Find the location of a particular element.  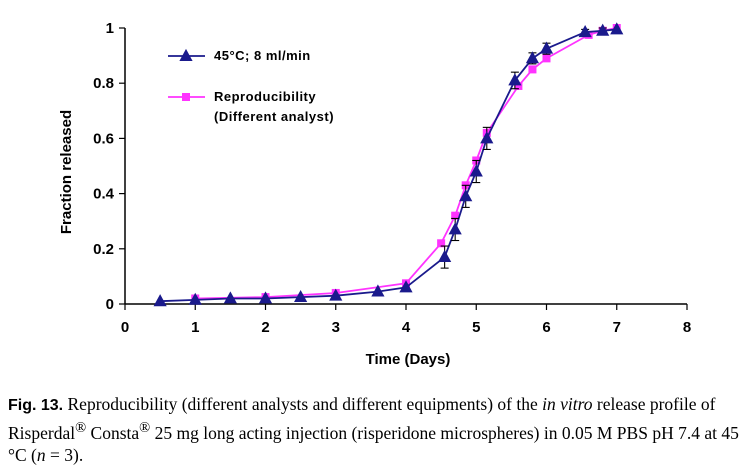

y-tick-label: 1 is located at coordinates (110, 28).